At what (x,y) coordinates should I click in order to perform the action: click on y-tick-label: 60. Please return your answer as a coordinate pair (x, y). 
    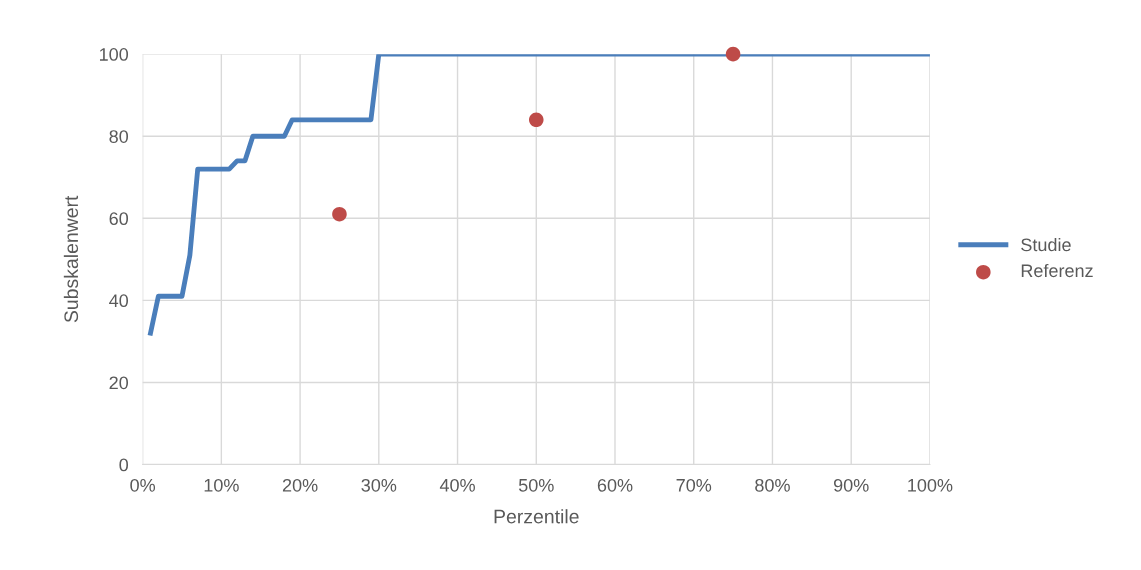
    Looking at the image, I should click on (119, 219).